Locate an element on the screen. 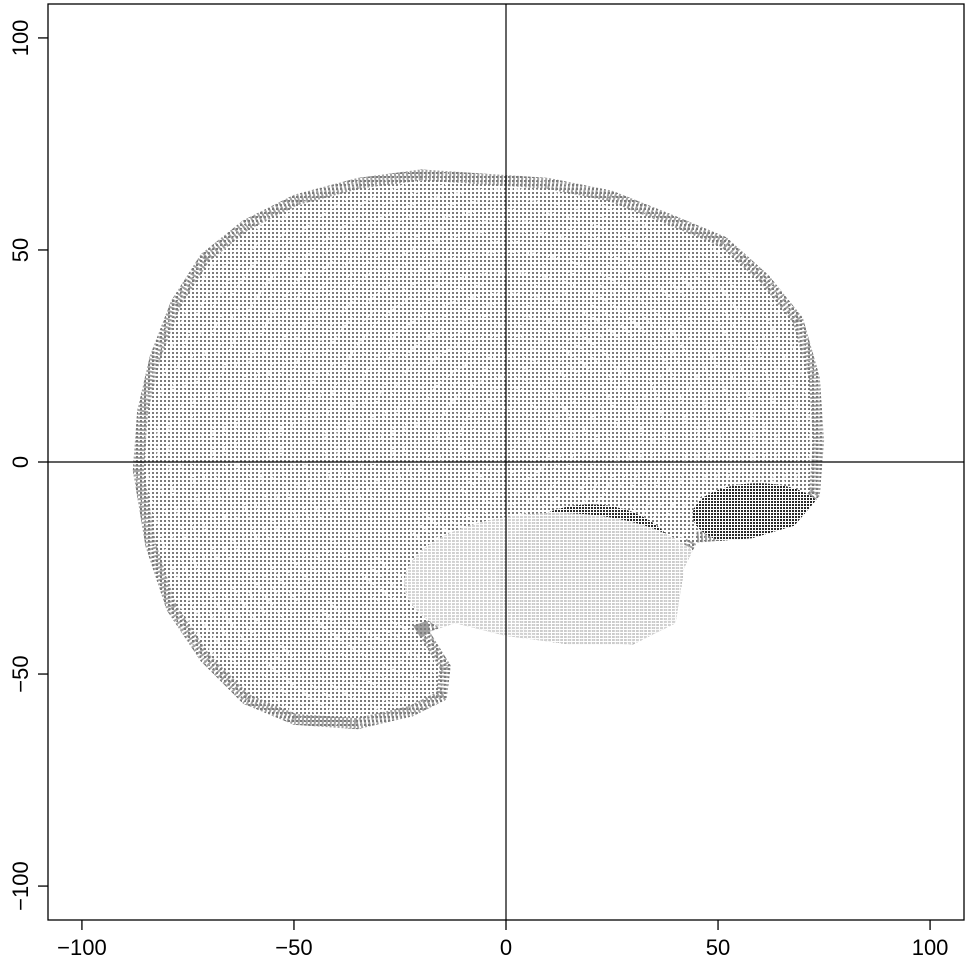 The width and height of the screenshot is (967, 961). y-tick-label: 50 is located at coordinates (20, 250).